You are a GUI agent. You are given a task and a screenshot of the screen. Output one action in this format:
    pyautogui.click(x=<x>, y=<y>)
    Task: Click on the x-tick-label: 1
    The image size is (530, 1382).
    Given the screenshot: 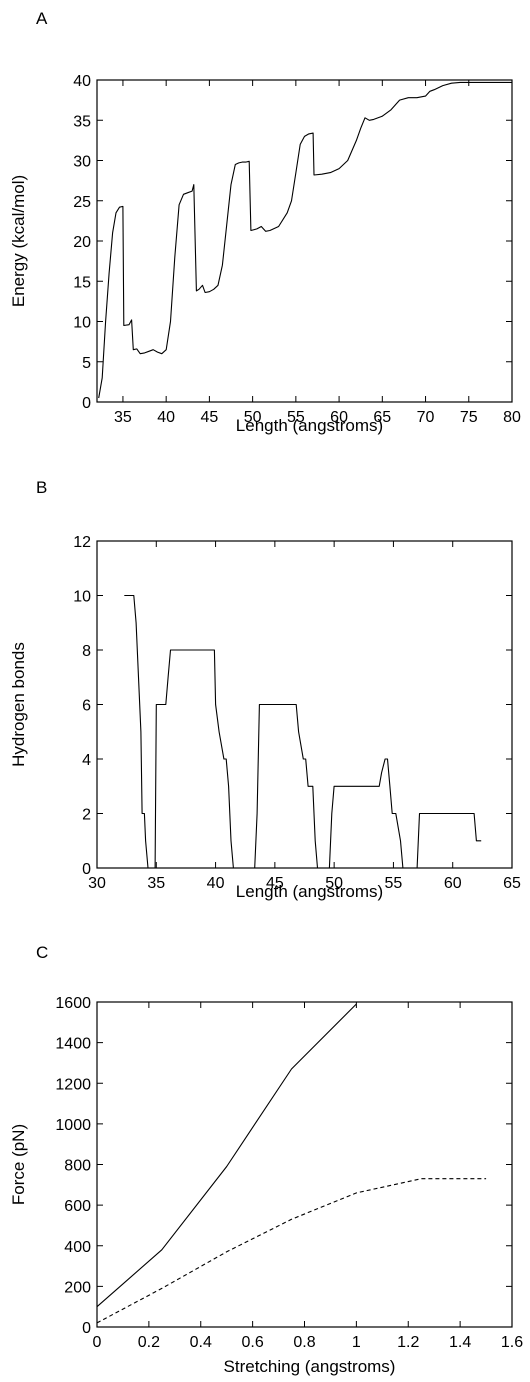 What is the action you would take?
    pyautogui.click(x=356, y=1342)
    